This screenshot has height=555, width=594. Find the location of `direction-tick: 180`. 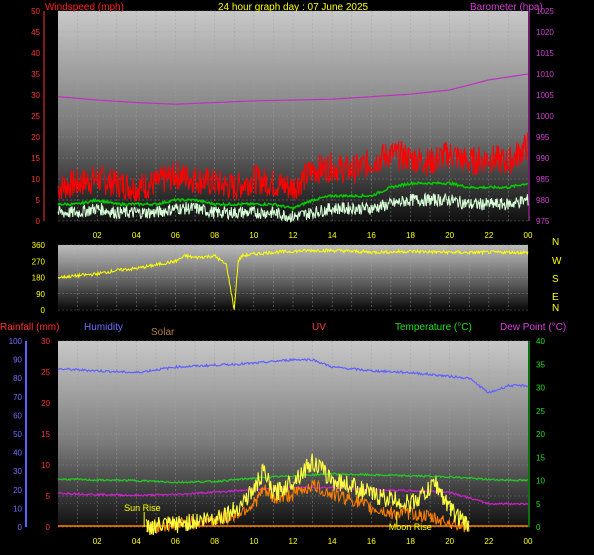

direction-tick: 180 is located at coordinates (39, 278).